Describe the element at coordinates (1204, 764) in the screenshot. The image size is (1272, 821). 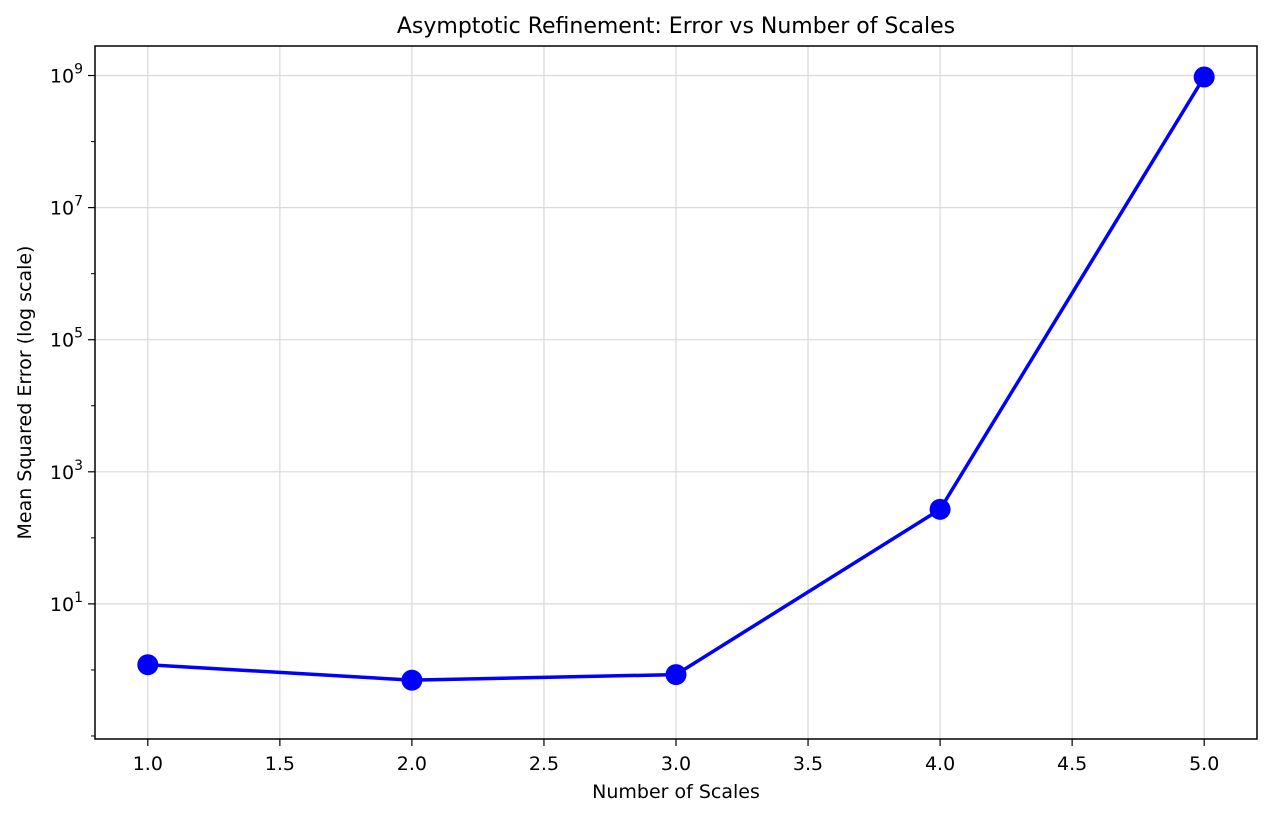
I see `x-tick-label: 5.0` at that location.